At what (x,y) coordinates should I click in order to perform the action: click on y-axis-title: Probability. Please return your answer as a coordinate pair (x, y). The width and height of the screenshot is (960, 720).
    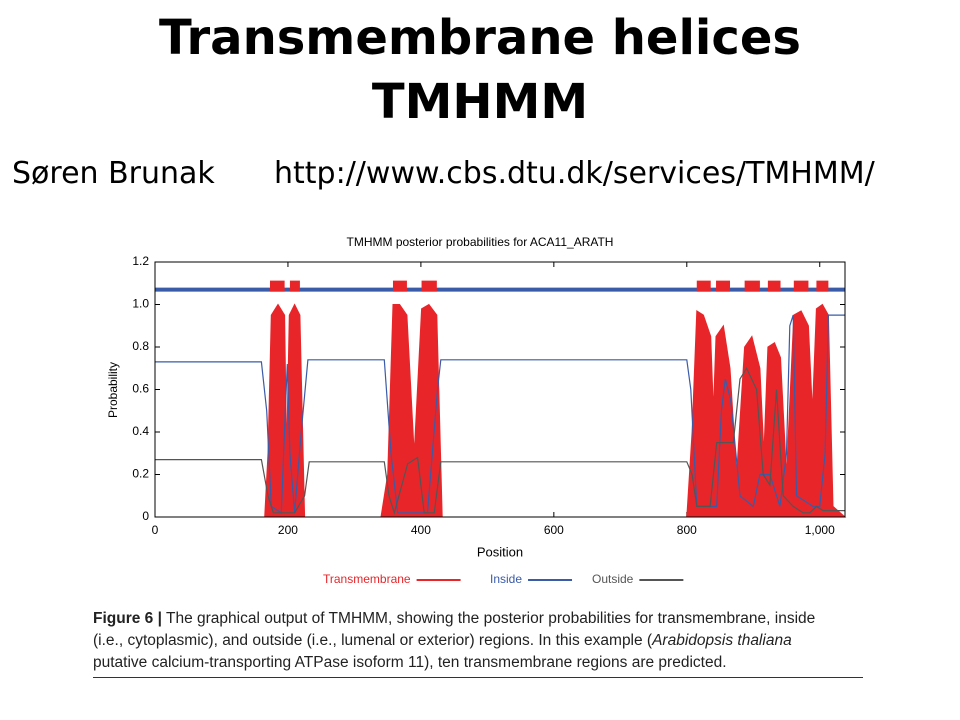
    Looking at the image, I should click on (113, 390).